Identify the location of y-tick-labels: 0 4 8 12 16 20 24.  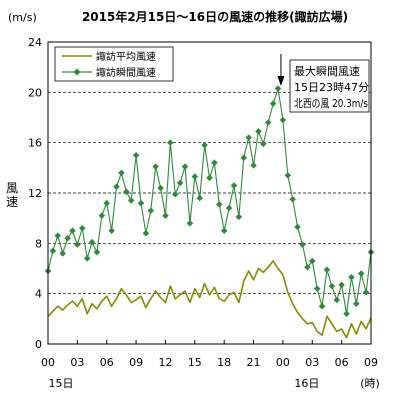
(35, 193).